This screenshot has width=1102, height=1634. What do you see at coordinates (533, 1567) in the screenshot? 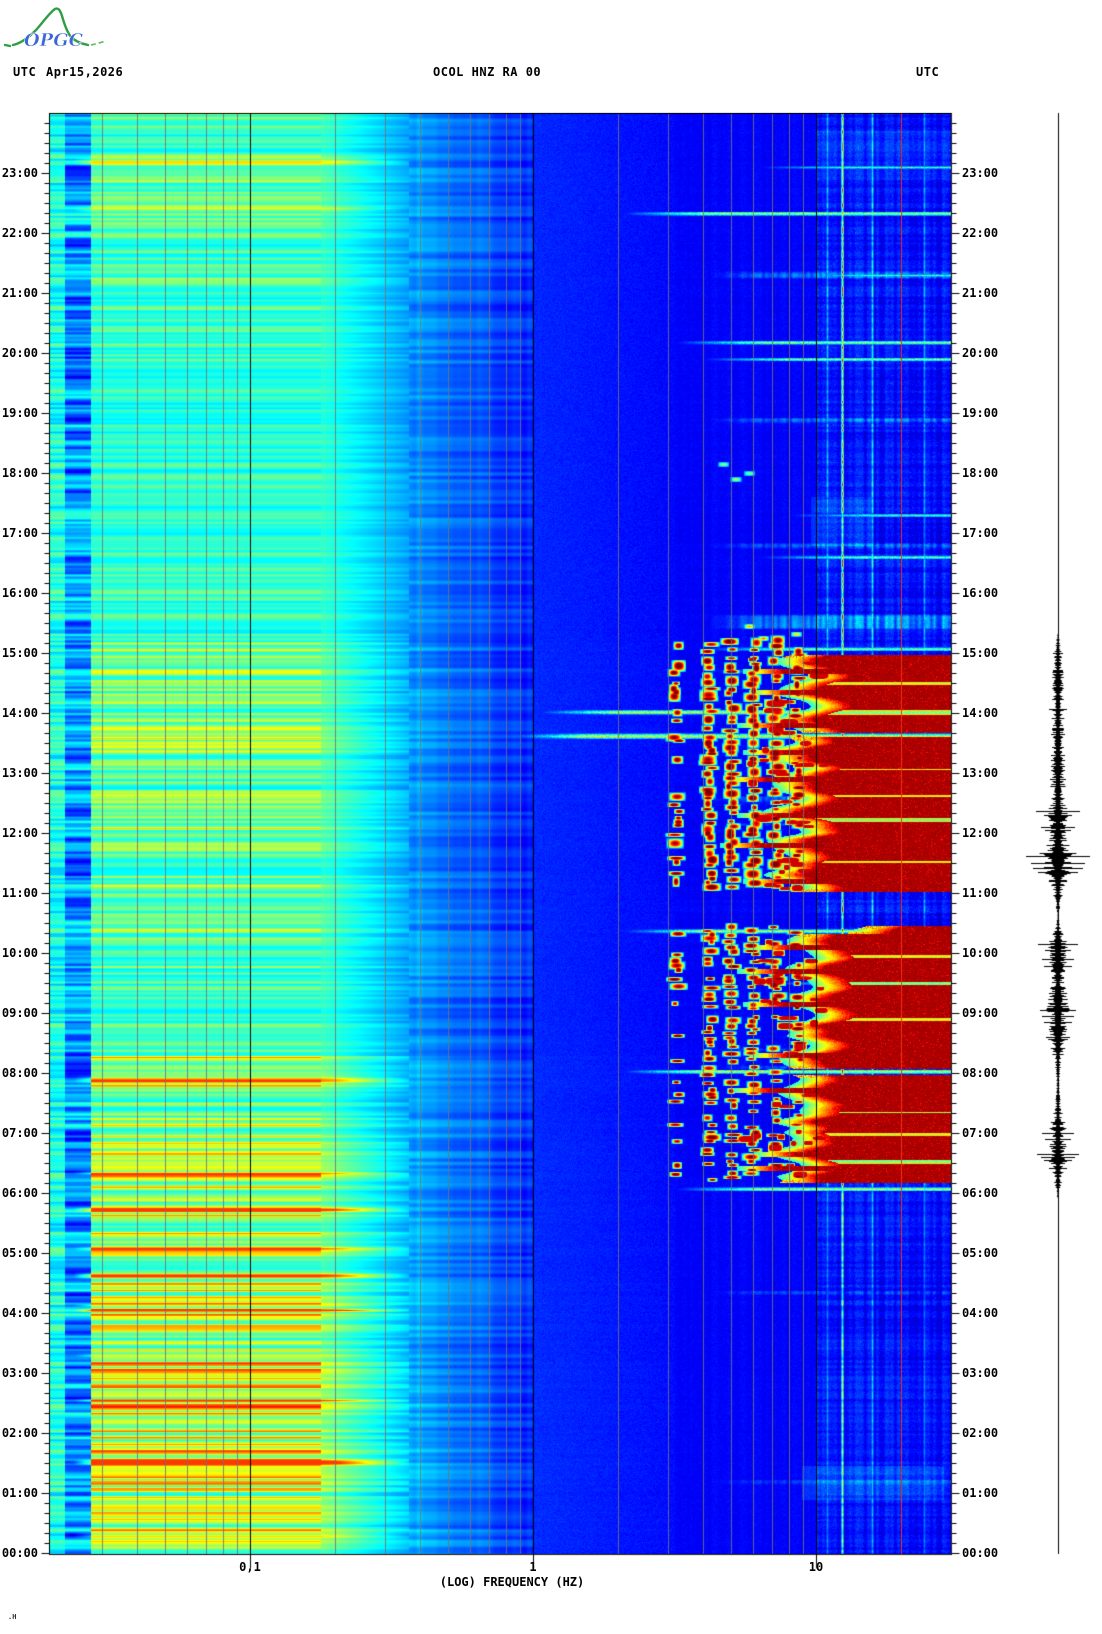
I see `freq-tick-label-1: 1` at bounding box center [533, 1567].